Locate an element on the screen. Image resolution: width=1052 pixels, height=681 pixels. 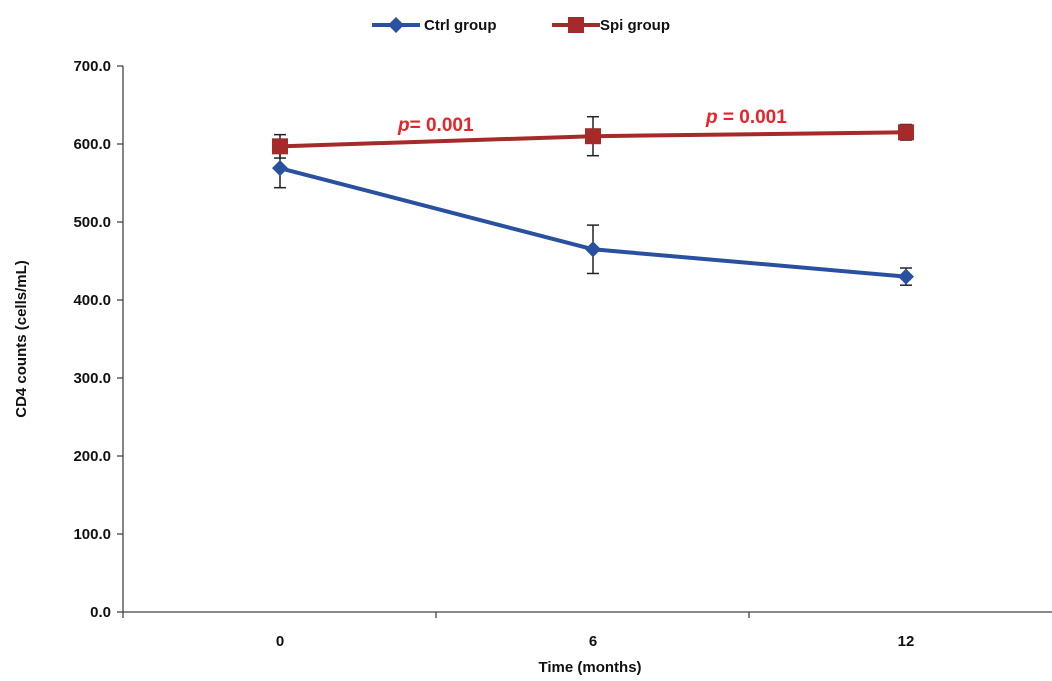
p-value-annotation: p= 0.001 is located at coordinates (435, 125).